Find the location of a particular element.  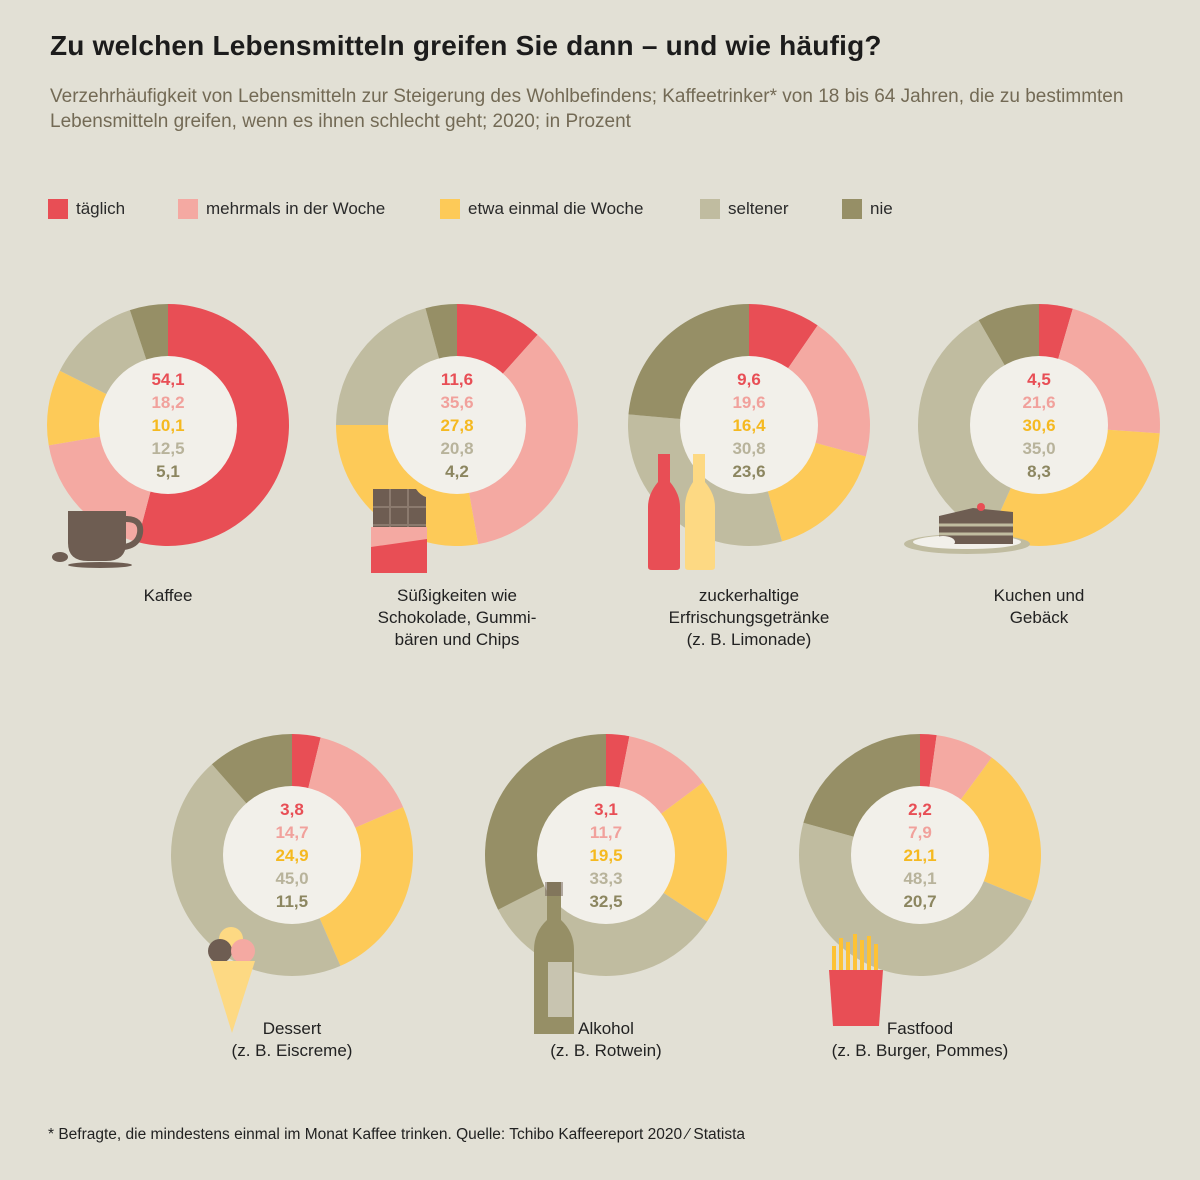

data-label: 23,6 is located at coordinates (749, 471).